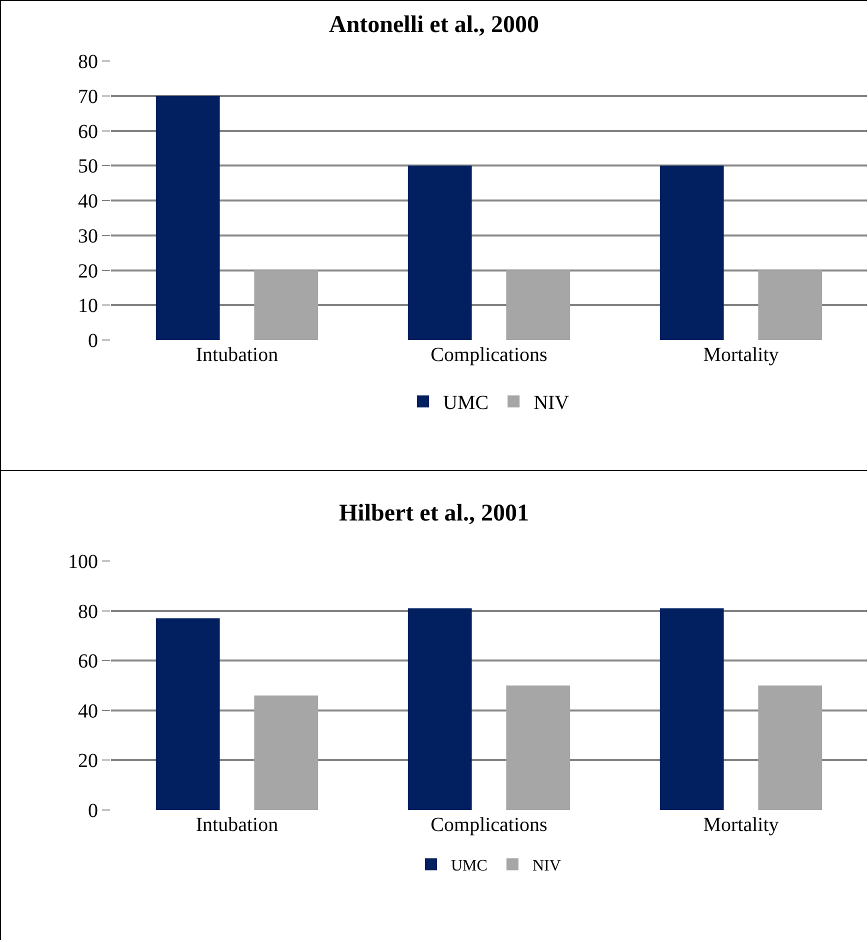  What do you see at coordinates (88, 306) in the screenshot?
I see `y-tick-label: 10` at bounding box center [88, 306].